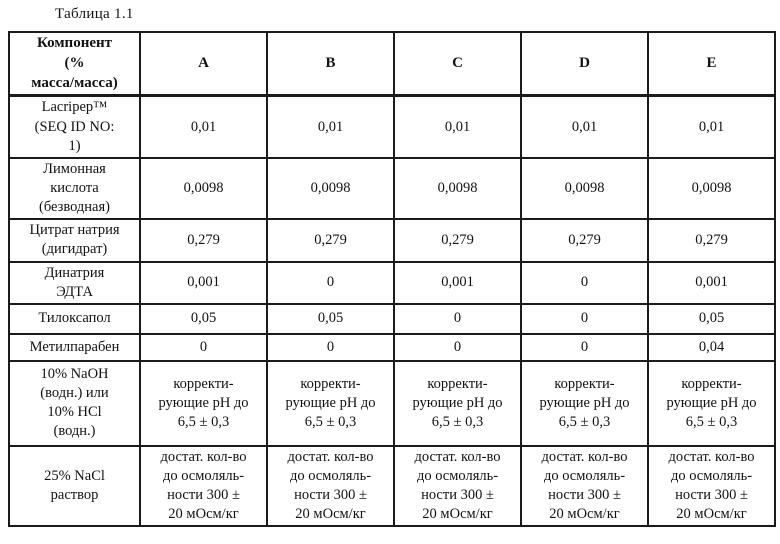 This screenshot has width=780, height=544. I want to click on table-row-methylparaben: Метилпарабен 0 0 0 0 0,04, so click(392, 347).